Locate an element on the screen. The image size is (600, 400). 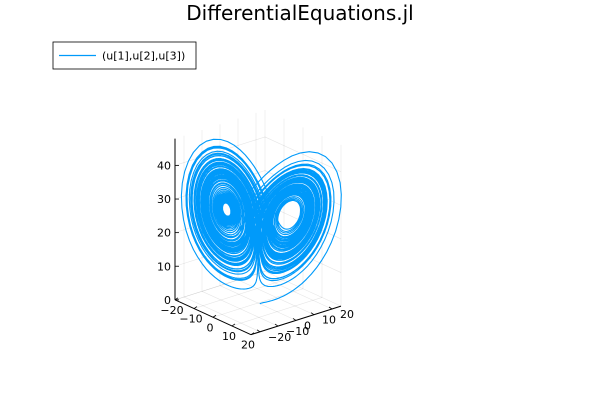
x-tick-label: −20 is located at coordinates (171, 310).